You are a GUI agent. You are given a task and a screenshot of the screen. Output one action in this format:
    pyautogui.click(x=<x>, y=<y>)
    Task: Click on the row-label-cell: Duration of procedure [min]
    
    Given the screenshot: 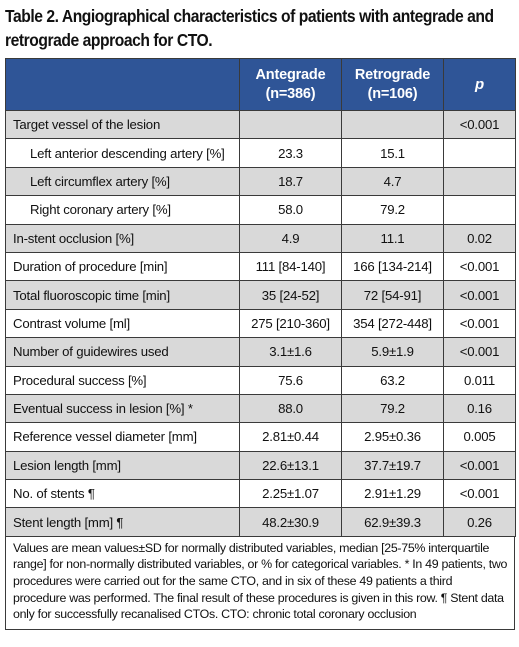 What is the action you would take?
    pyautogui.click(x=122, y=266)
    